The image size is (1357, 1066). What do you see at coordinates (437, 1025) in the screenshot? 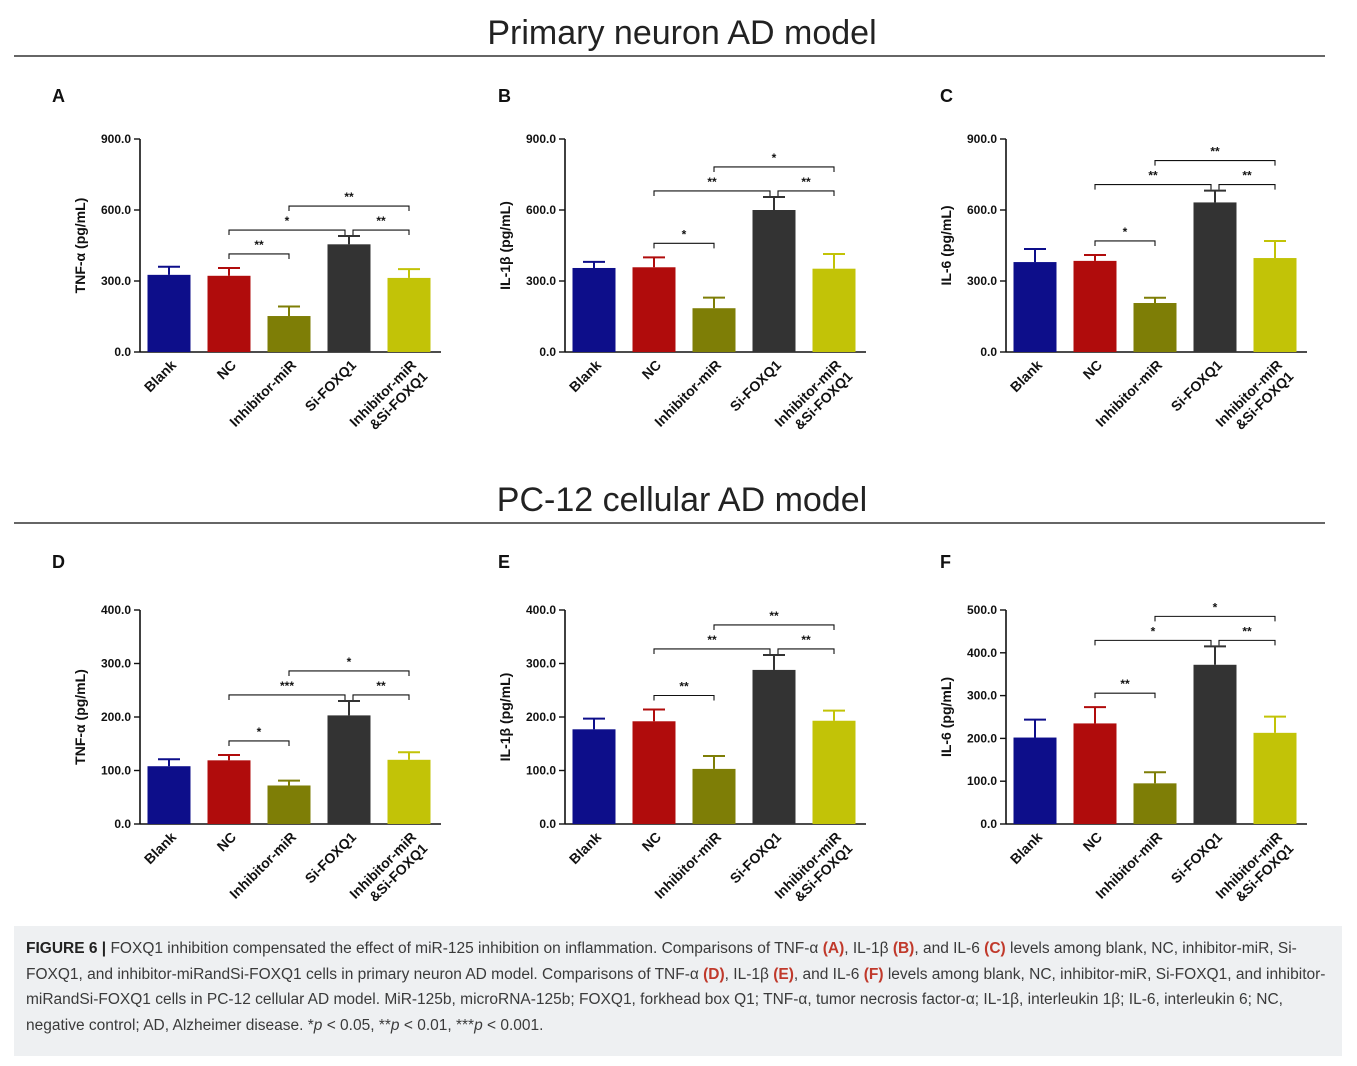
I see `caption-text: < 0.01, ***` at bounding box center [437, 1025].